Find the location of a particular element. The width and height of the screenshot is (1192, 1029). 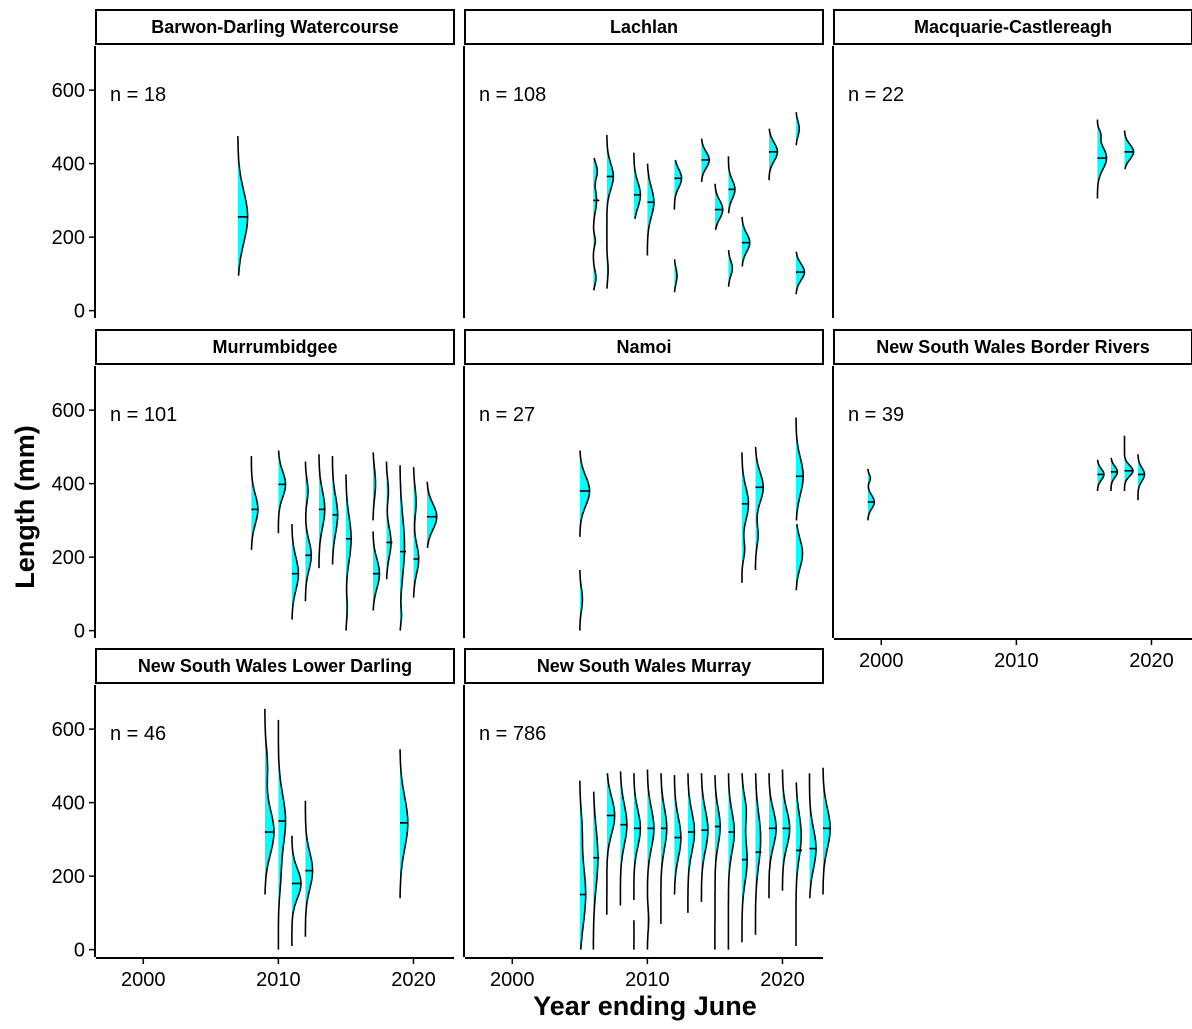

sample-size-label: n = 46 is located at coordinates (138, 734).